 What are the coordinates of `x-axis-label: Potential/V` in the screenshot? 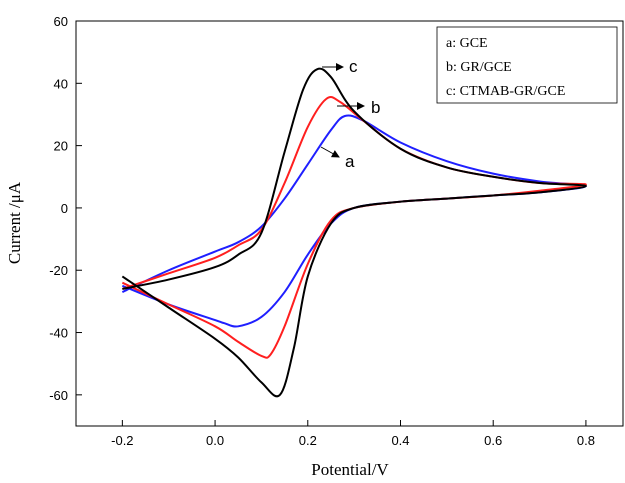 It's located at (350, 469).